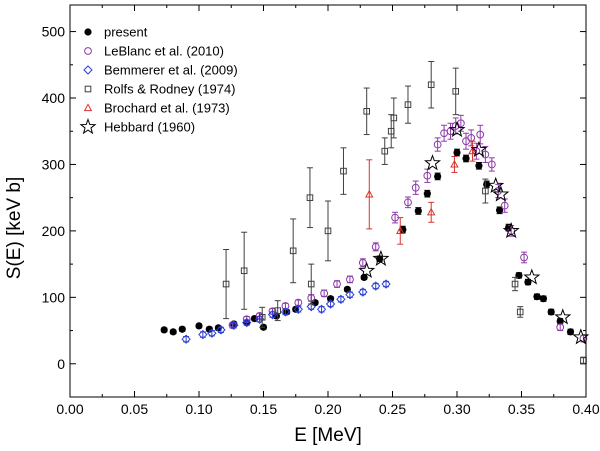 The height and width of the screenshot is (451, 600). Describe the element at coordinates (69, 409) in the screenshot. I see `x-tick-label: 0.00` at that location.